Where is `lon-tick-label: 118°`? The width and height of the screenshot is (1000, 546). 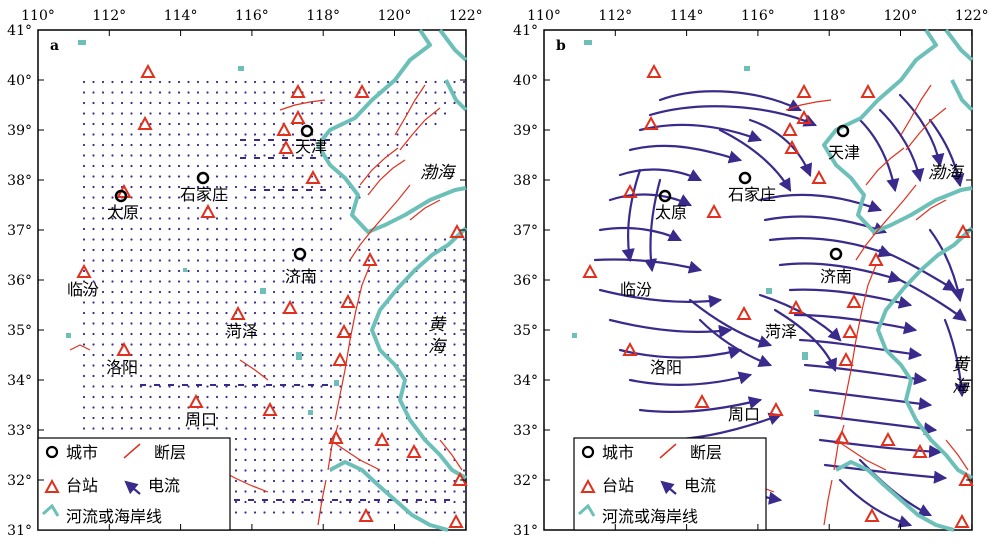
lon-tick-label: 118° is located at coordinates (323, 16).